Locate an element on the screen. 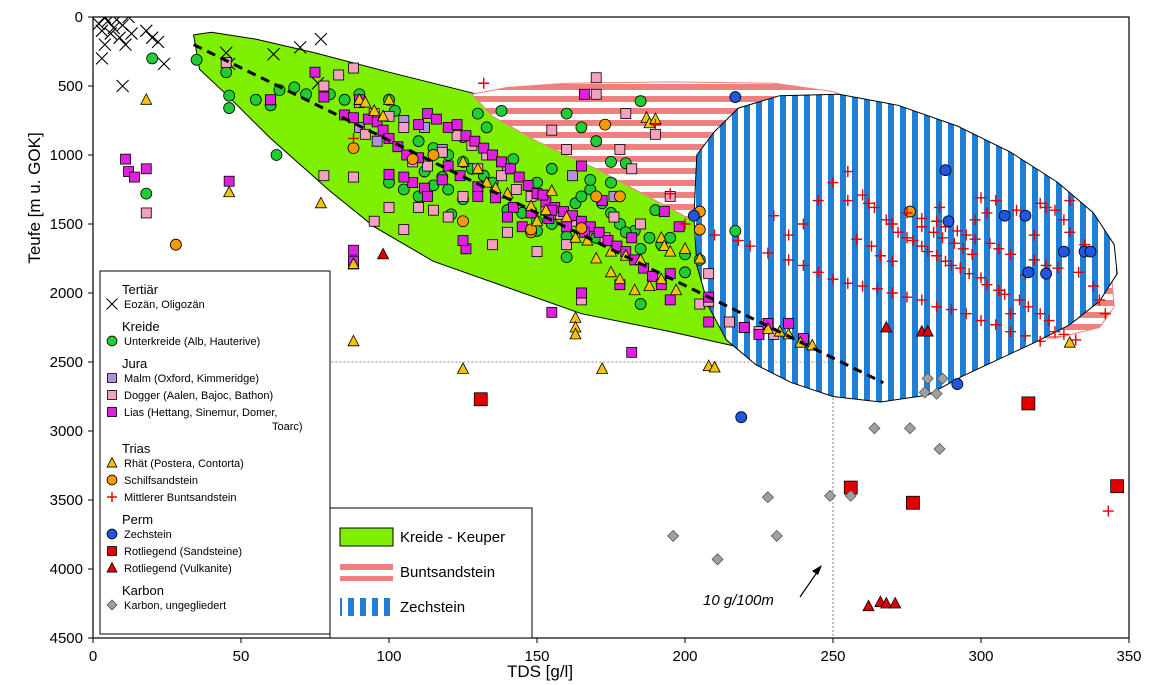  x-axis-label: TDS [g/l] is located at coordinates (540, 671).